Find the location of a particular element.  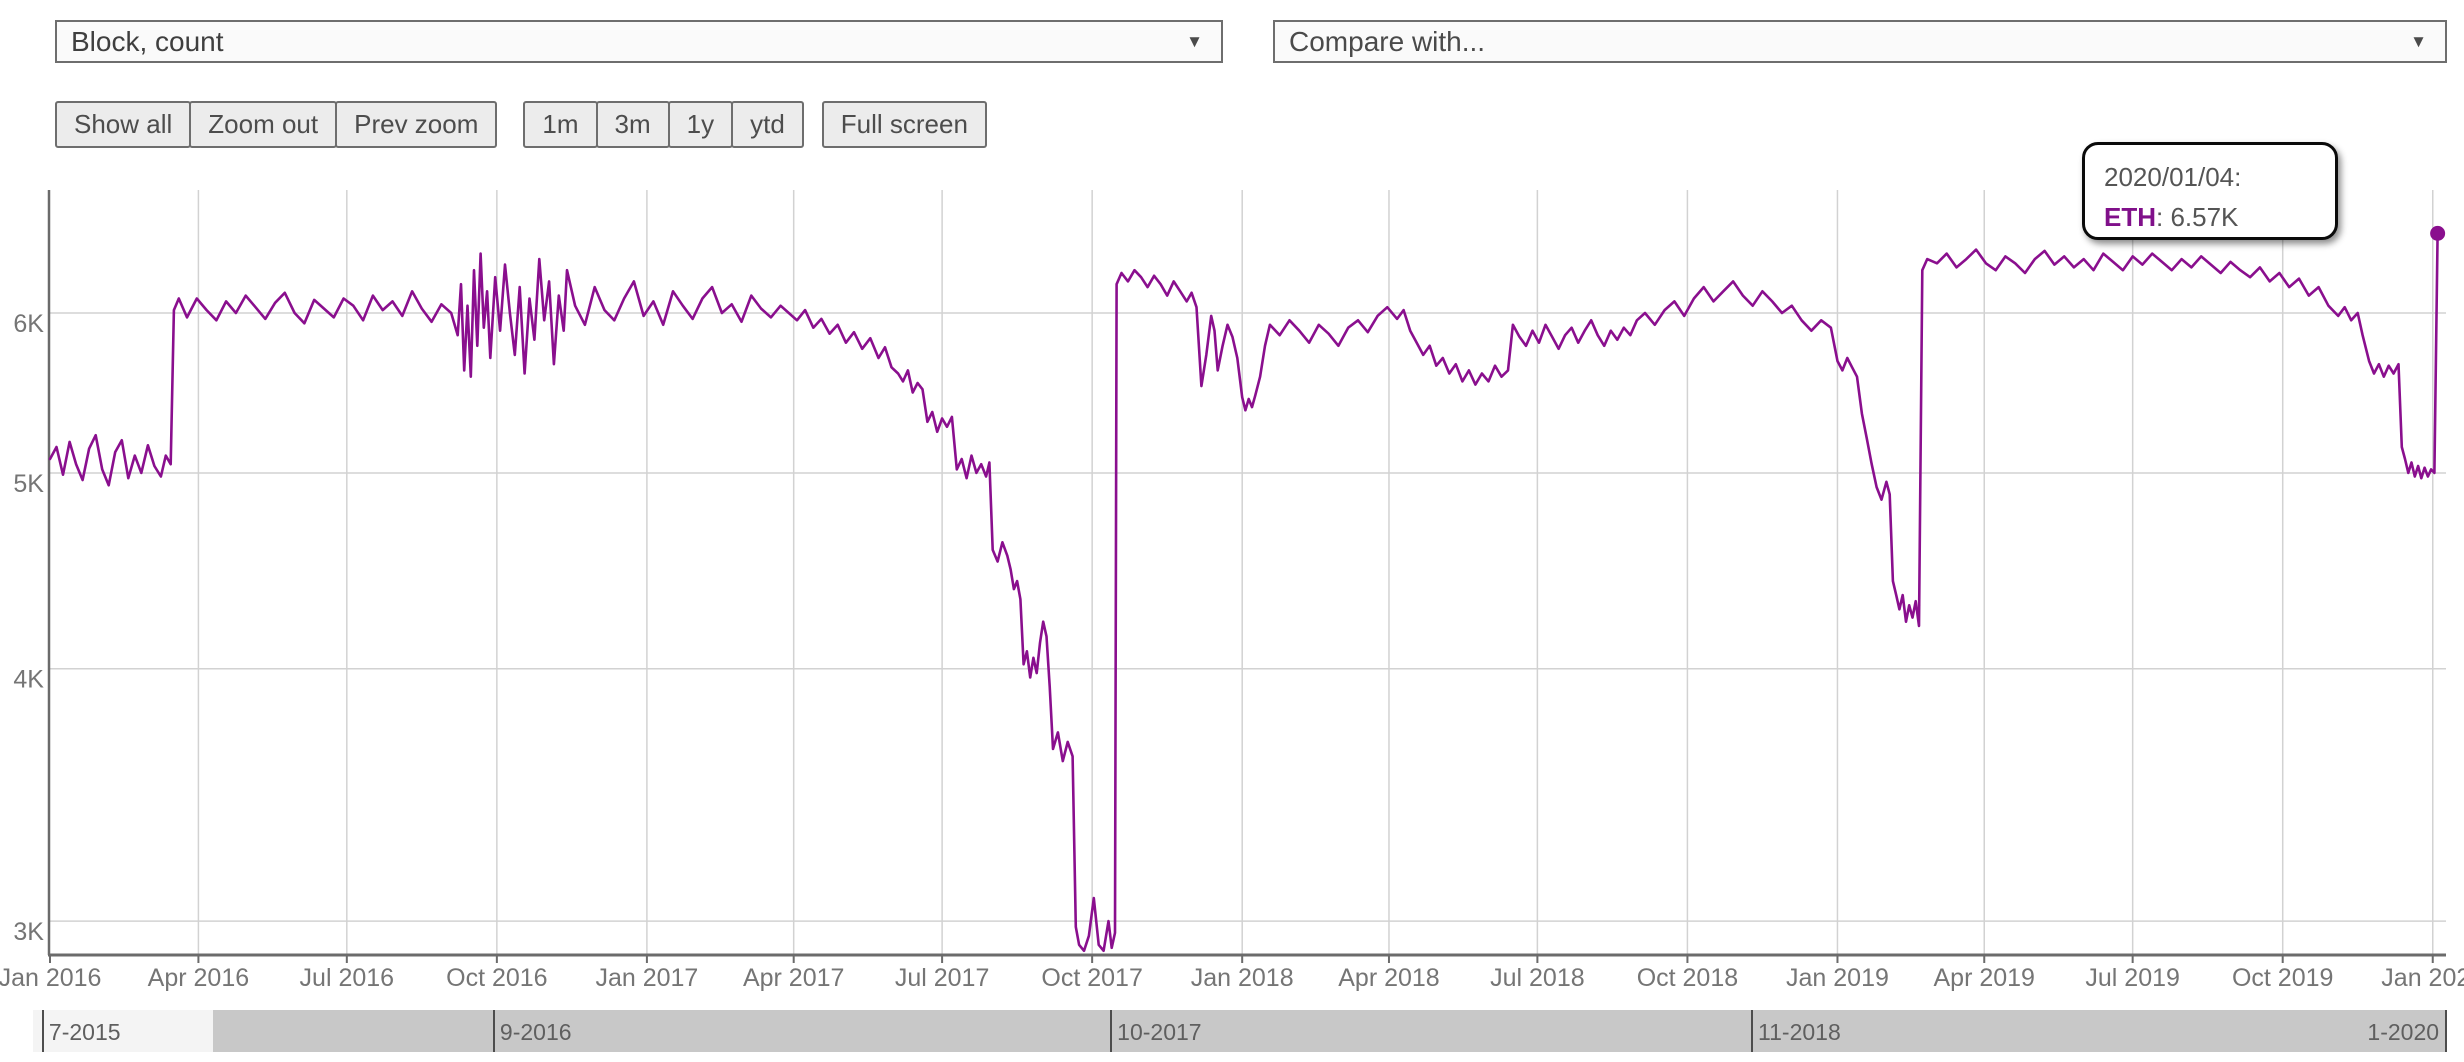

navigator-selected-range is located at coordinates (1329, 1031).